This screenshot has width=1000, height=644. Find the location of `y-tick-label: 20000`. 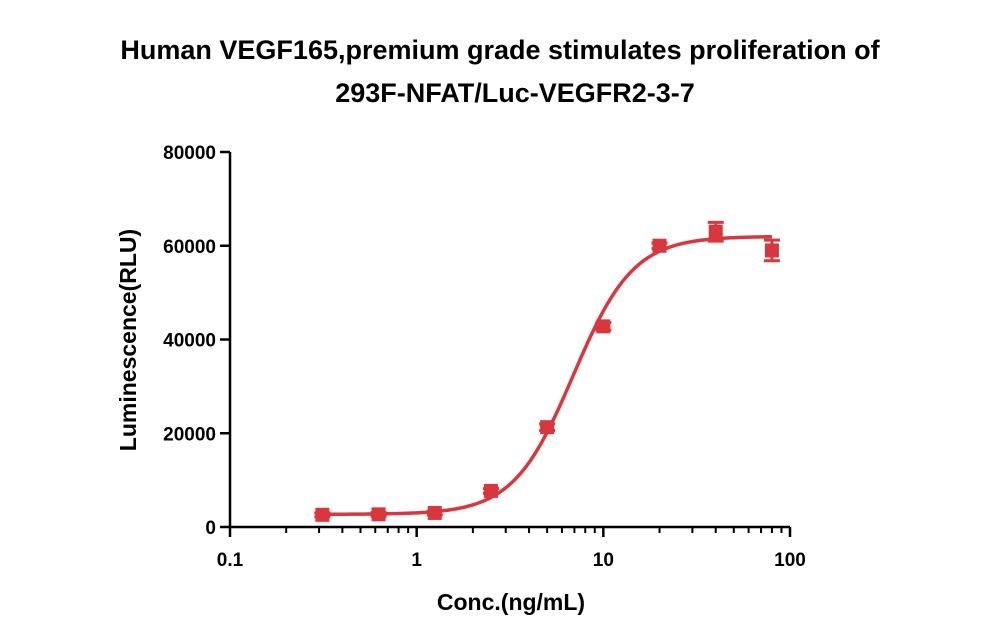

y-tick-label: 20000 is located at coordinates (189, 434).